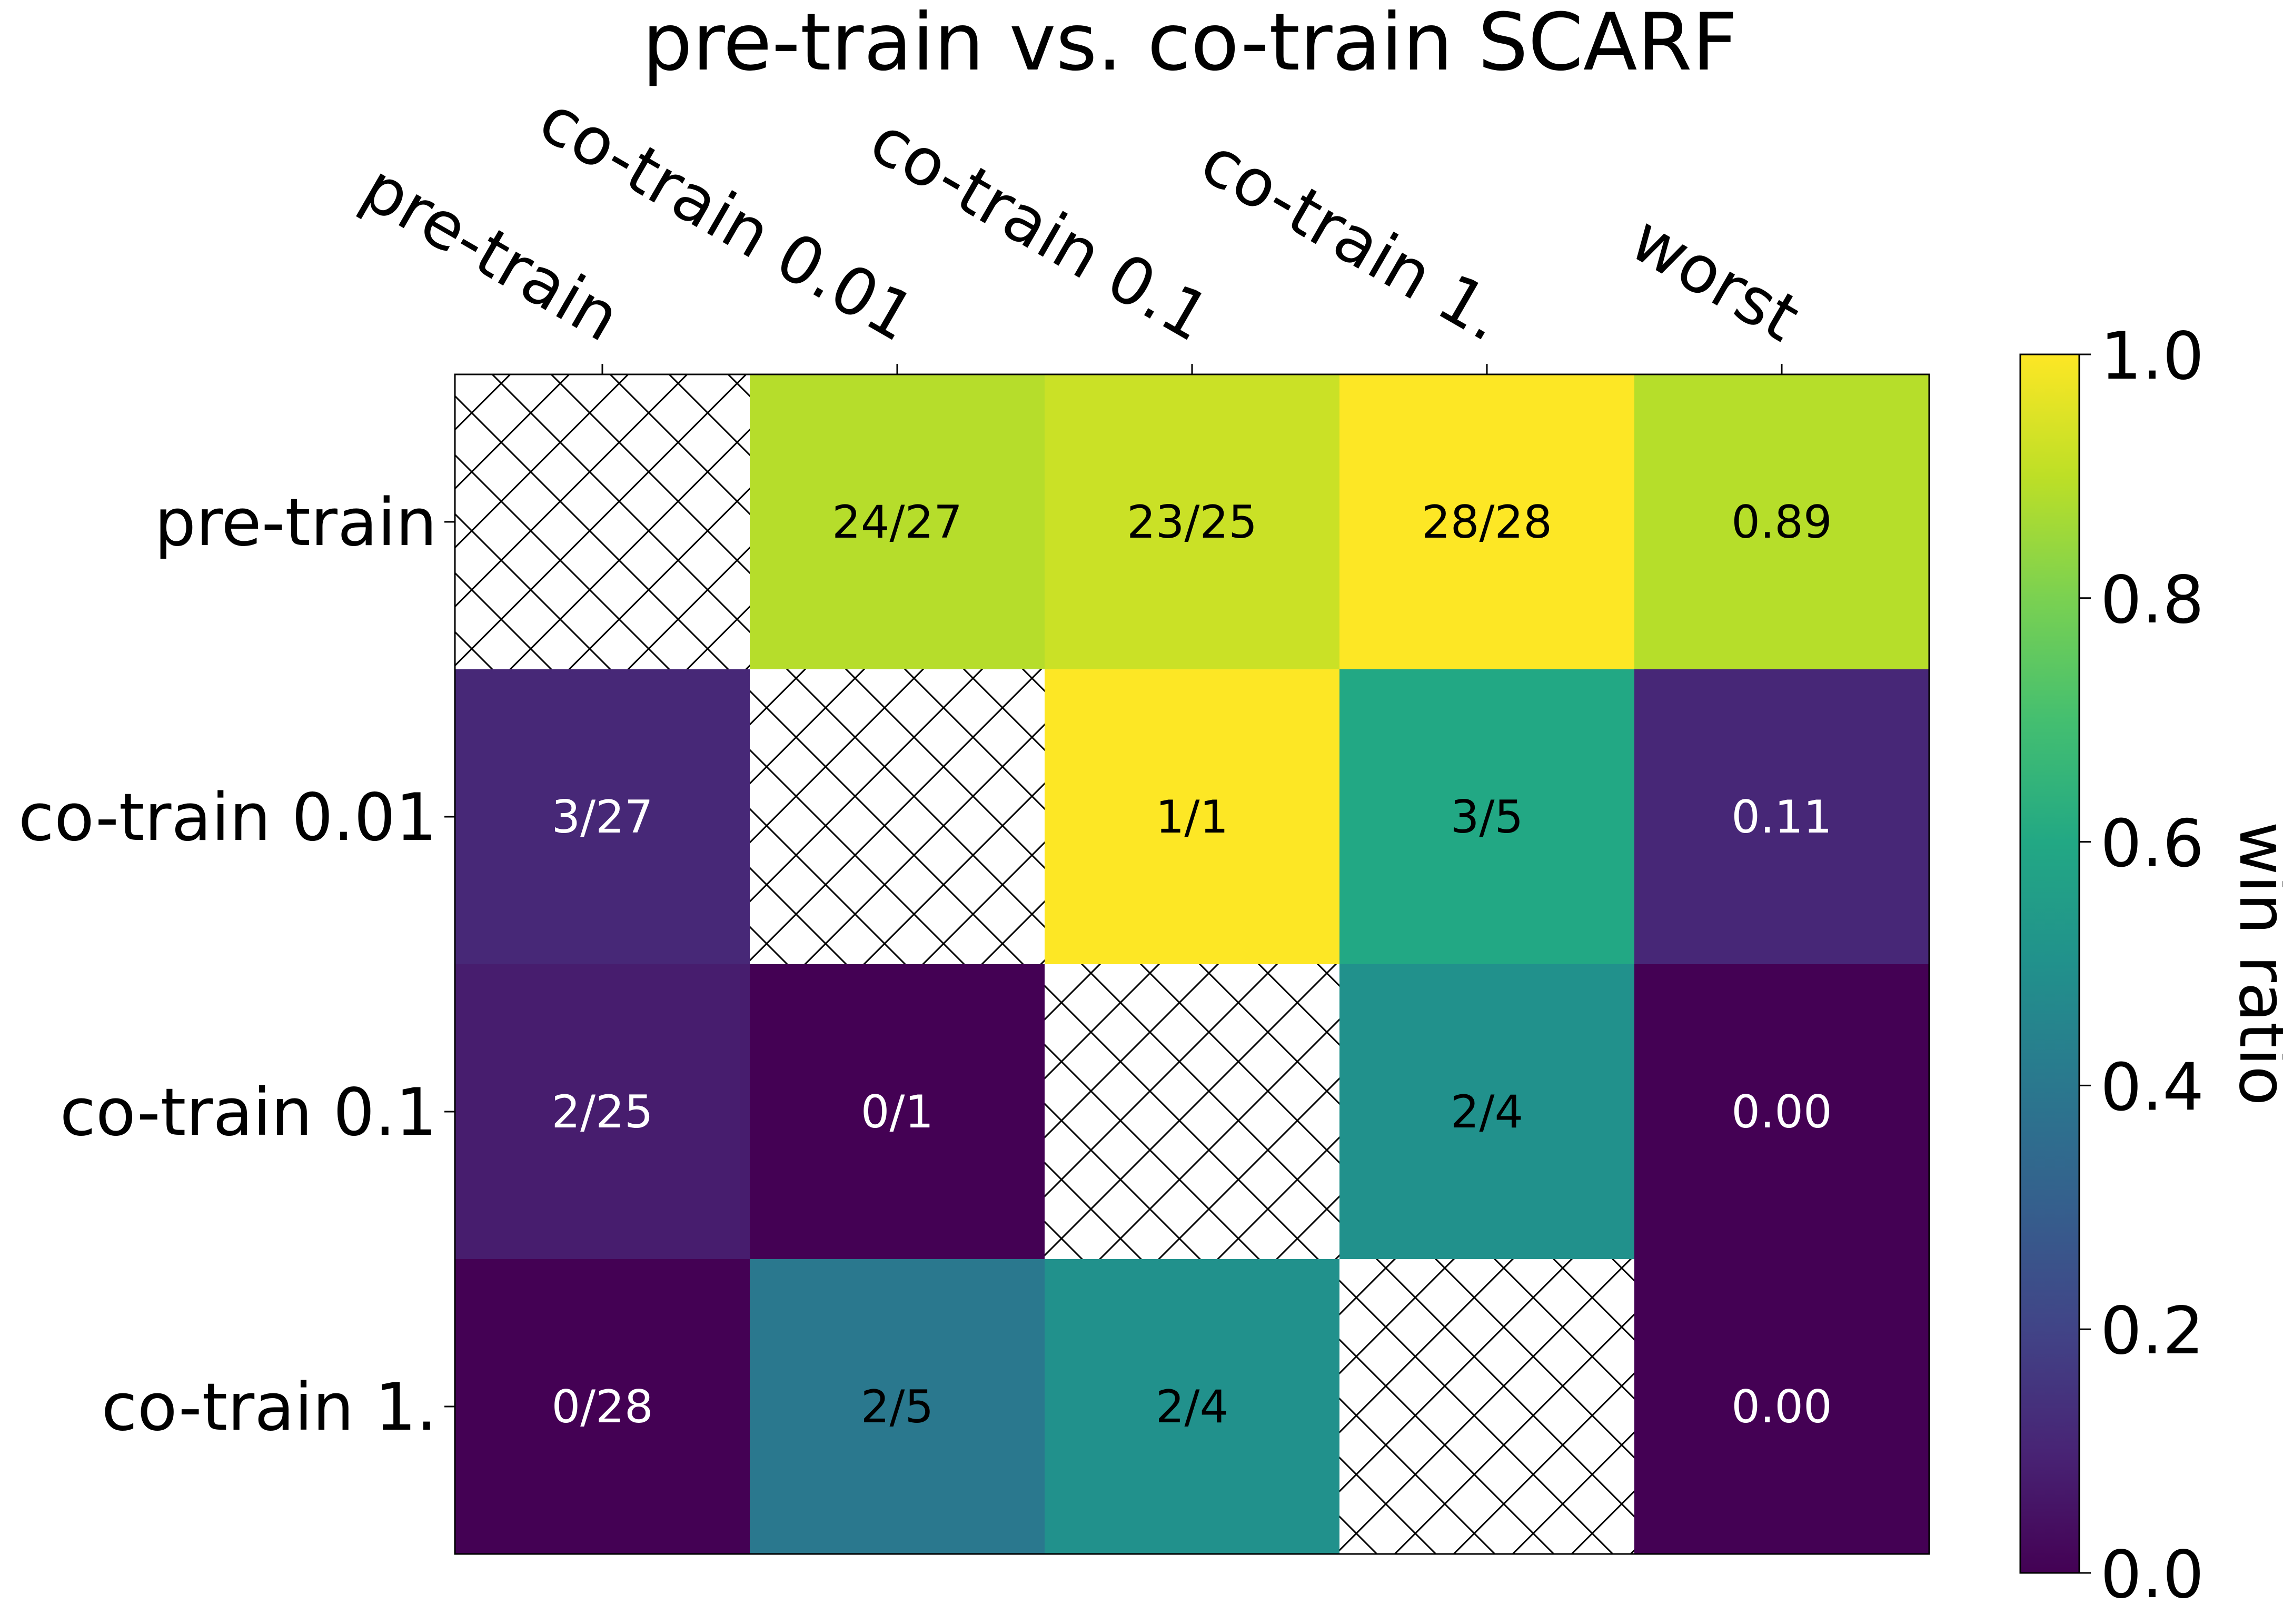 The width and height of the screenshot is (2283, 1624). I want to click on cell-label: 3/5, so click(1487, 818).